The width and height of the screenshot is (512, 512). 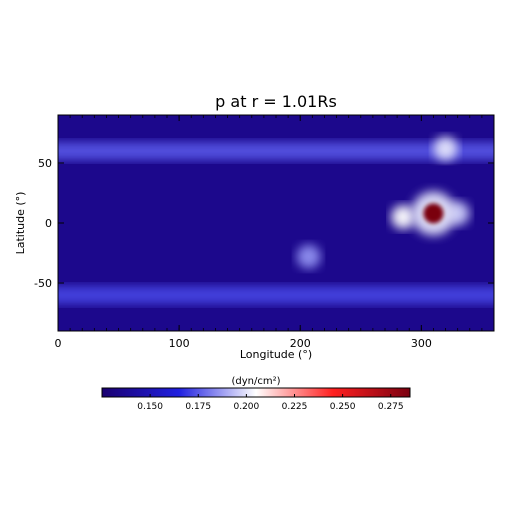 What do you see at coordinates (300, 343) in the screenshot?
I see `x-tick-label: 200` at bounding box center [300, 343].